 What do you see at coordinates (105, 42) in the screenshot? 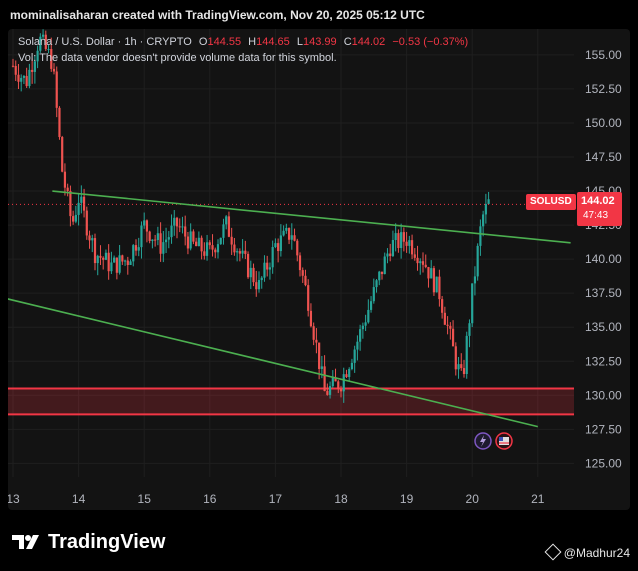
I see `symbol-name: Solana / U.S. Dollar · 1h · CRYPTO` at bounding box center [105, 42].